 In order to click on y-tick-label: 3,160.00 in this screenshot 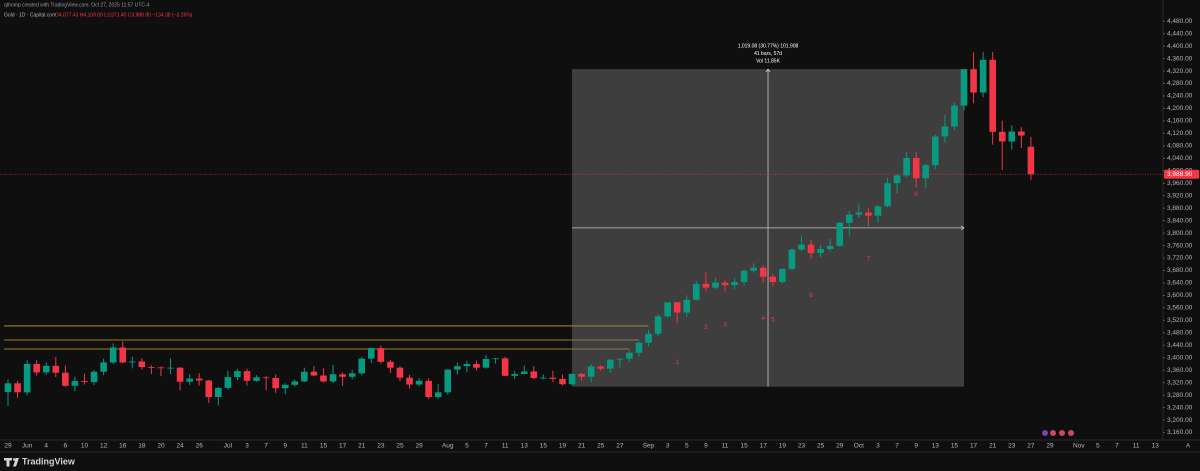, I will do `click(1180, 432)`.